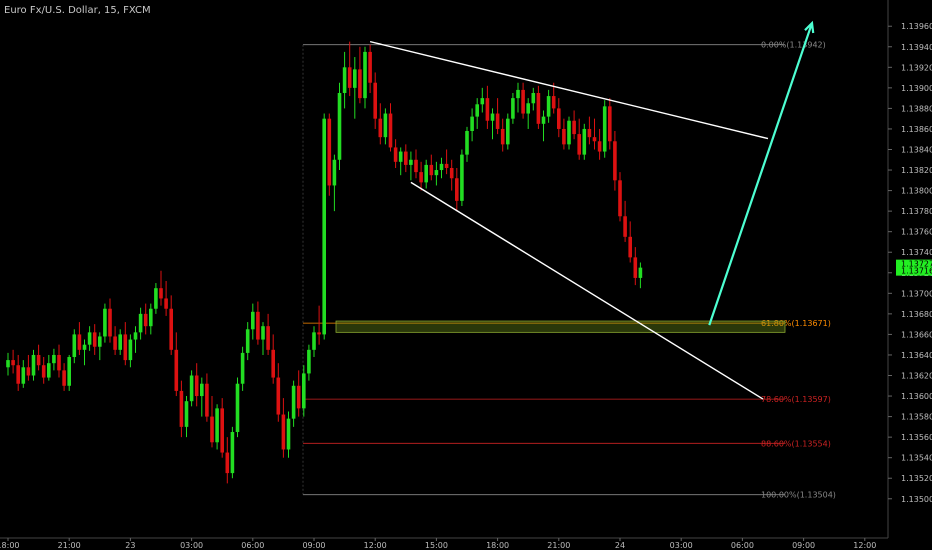 This screenshot has height=550, width=932. Describe the element at coordinates (796, 443) in the screenshot. I see `fib-level-label: 88.60%(1.13554)` at that location.